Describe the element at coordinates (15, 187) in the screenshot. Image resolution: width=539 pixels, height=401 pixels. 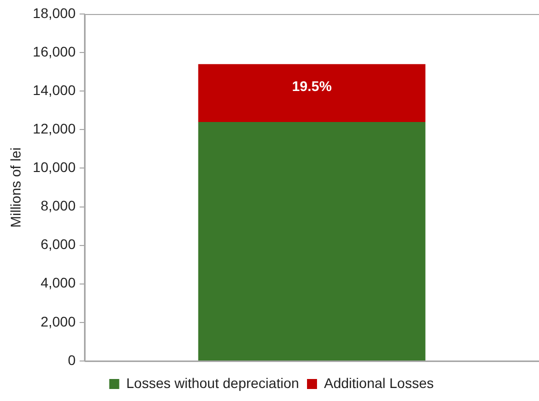
I see `y-axis-title: Millions of lei` at that location.